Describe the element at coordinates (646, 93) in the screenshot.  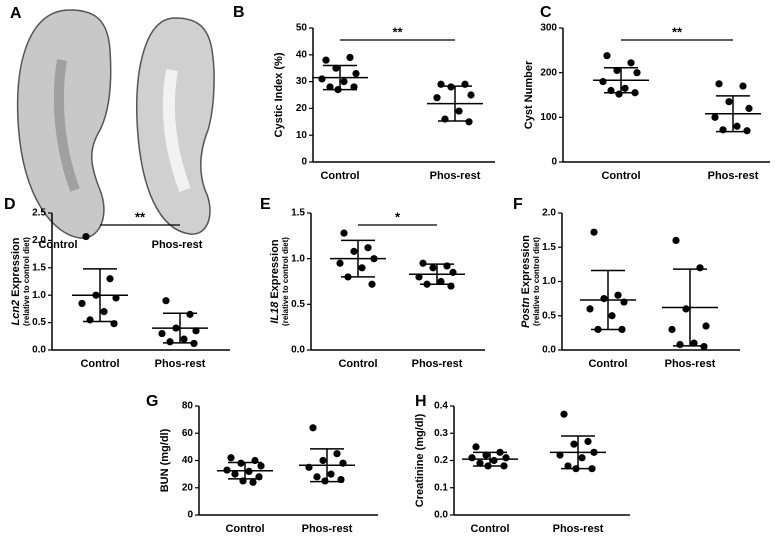
I see `chart-panel: C 0 100 200 300 Cyst Number Control Phos-rest **` at that location.